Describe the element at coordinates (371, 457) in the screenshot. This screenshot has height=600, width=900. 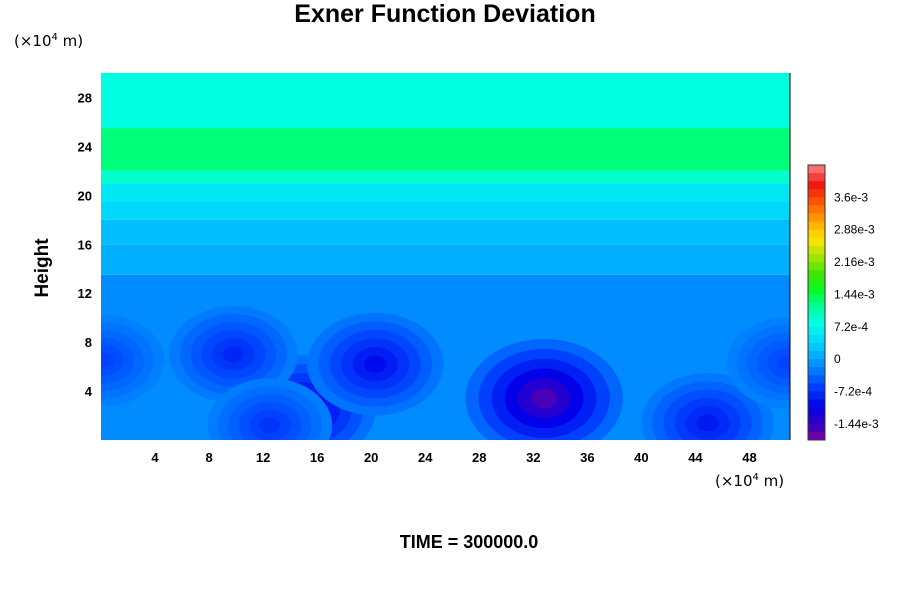
I see `x-tick-label: 20` at that location.